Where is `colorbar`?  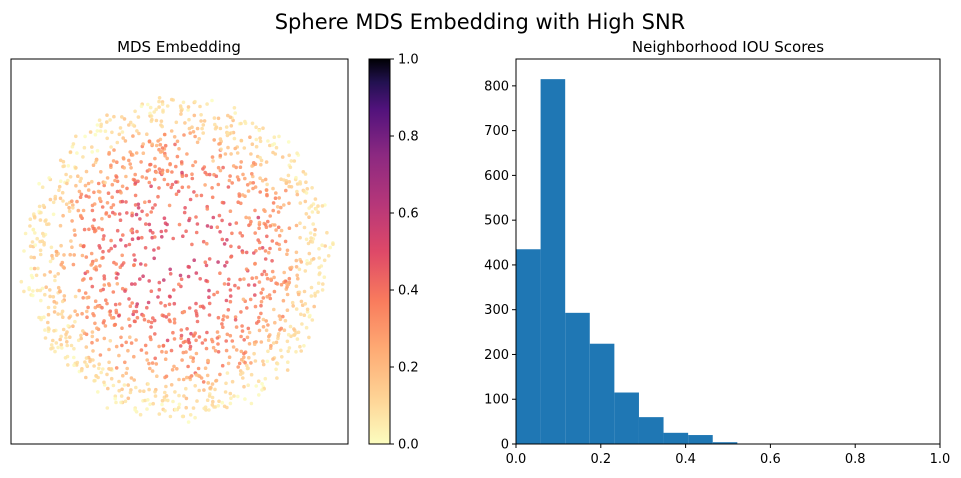 colorbar is located at coordinates (379, 251).